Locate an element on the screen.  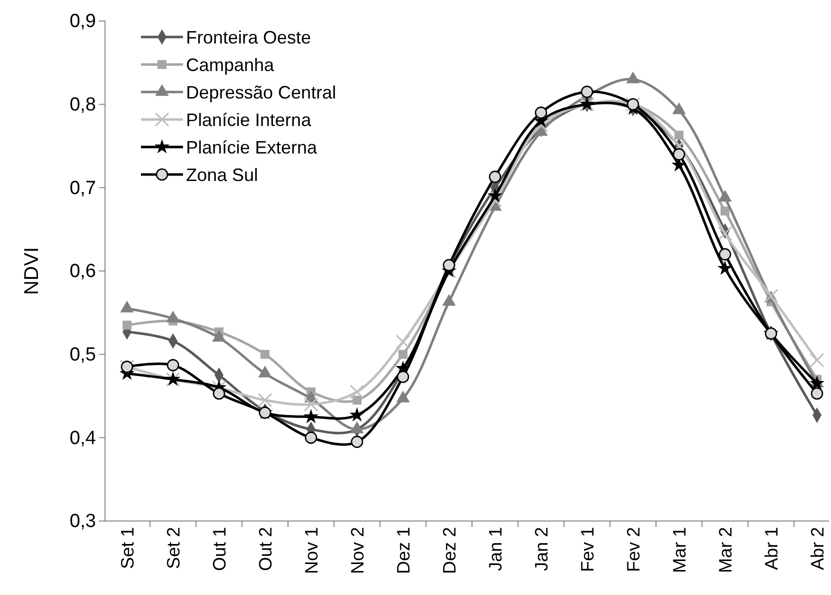
x-tick-label: Nov 2 is located at coordinates (357, 550).